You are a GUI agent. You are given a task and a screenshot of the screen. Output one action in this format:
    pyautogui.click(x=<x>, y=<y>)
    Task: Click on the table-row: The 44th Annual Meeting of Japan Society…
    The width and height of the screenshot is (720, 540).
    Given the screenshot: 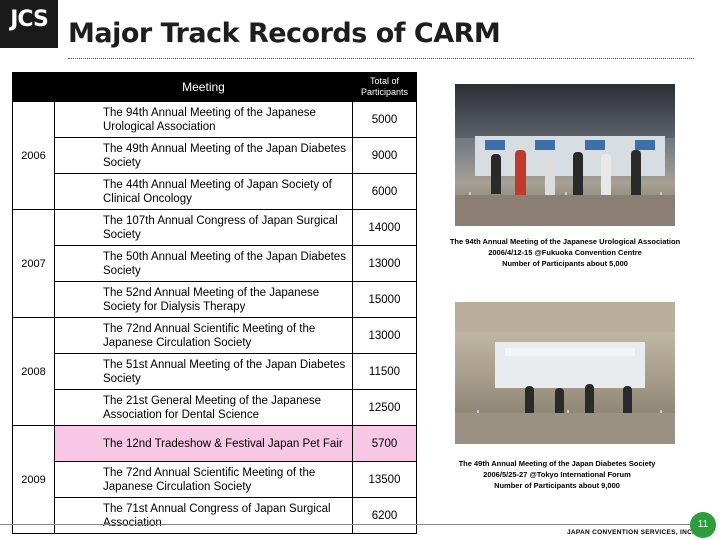 What is the action you would take?
    pyautogui.click(x=215, y=191)
    